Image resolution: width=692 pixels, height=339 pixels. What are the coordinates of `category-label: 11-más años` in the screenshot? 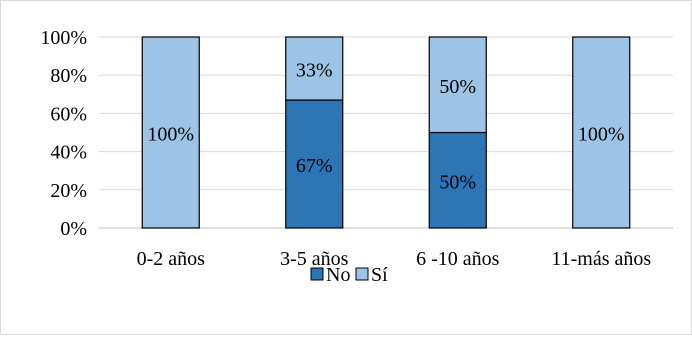 It's located at (601, 259).